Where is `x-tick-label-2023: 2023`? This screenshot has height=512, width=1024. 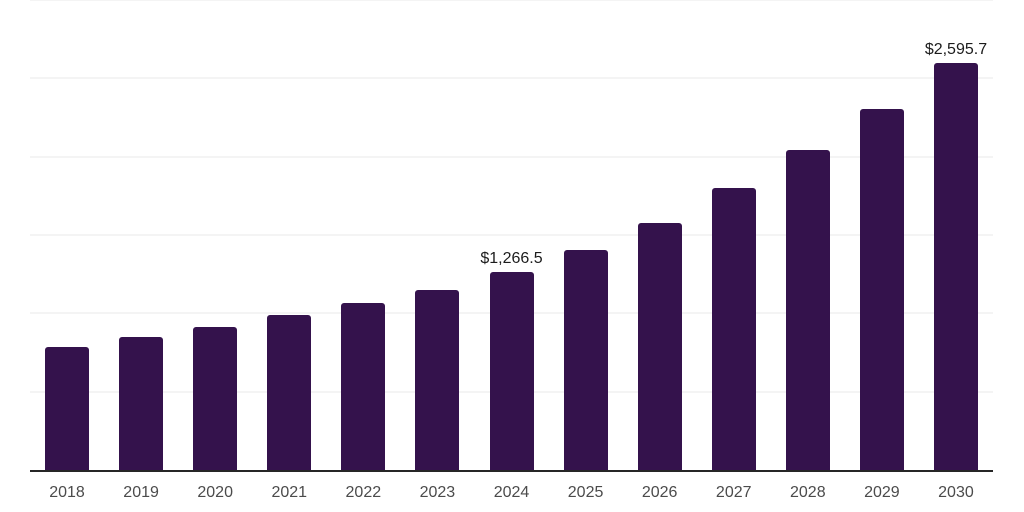
x-tick-label-2023: 2023 is located at coordinates (437, 492).